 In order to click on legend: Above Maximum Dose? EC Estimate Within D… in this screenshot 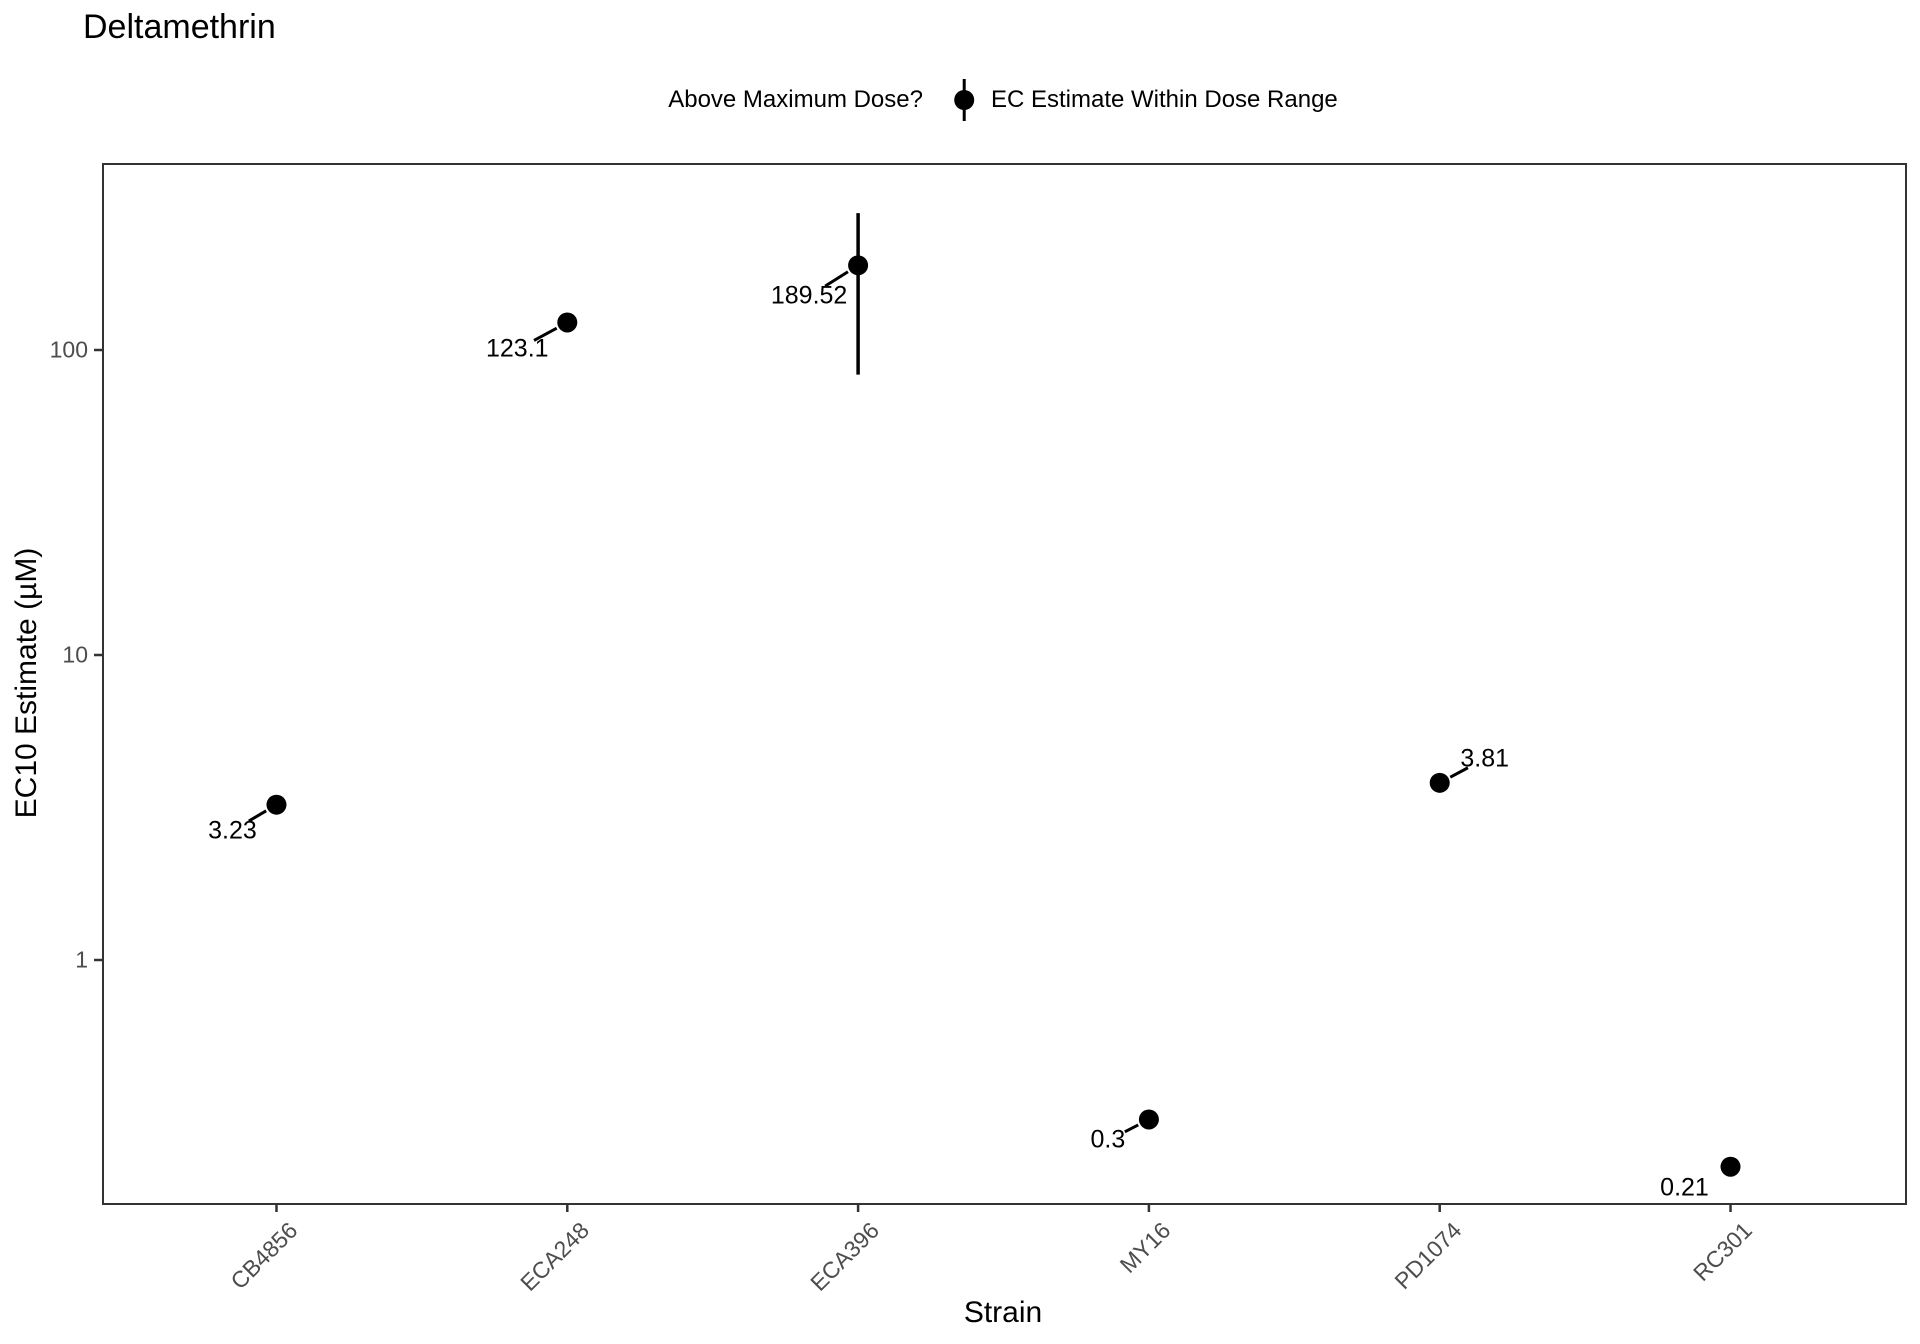, I will do `click(1003, 100)`.